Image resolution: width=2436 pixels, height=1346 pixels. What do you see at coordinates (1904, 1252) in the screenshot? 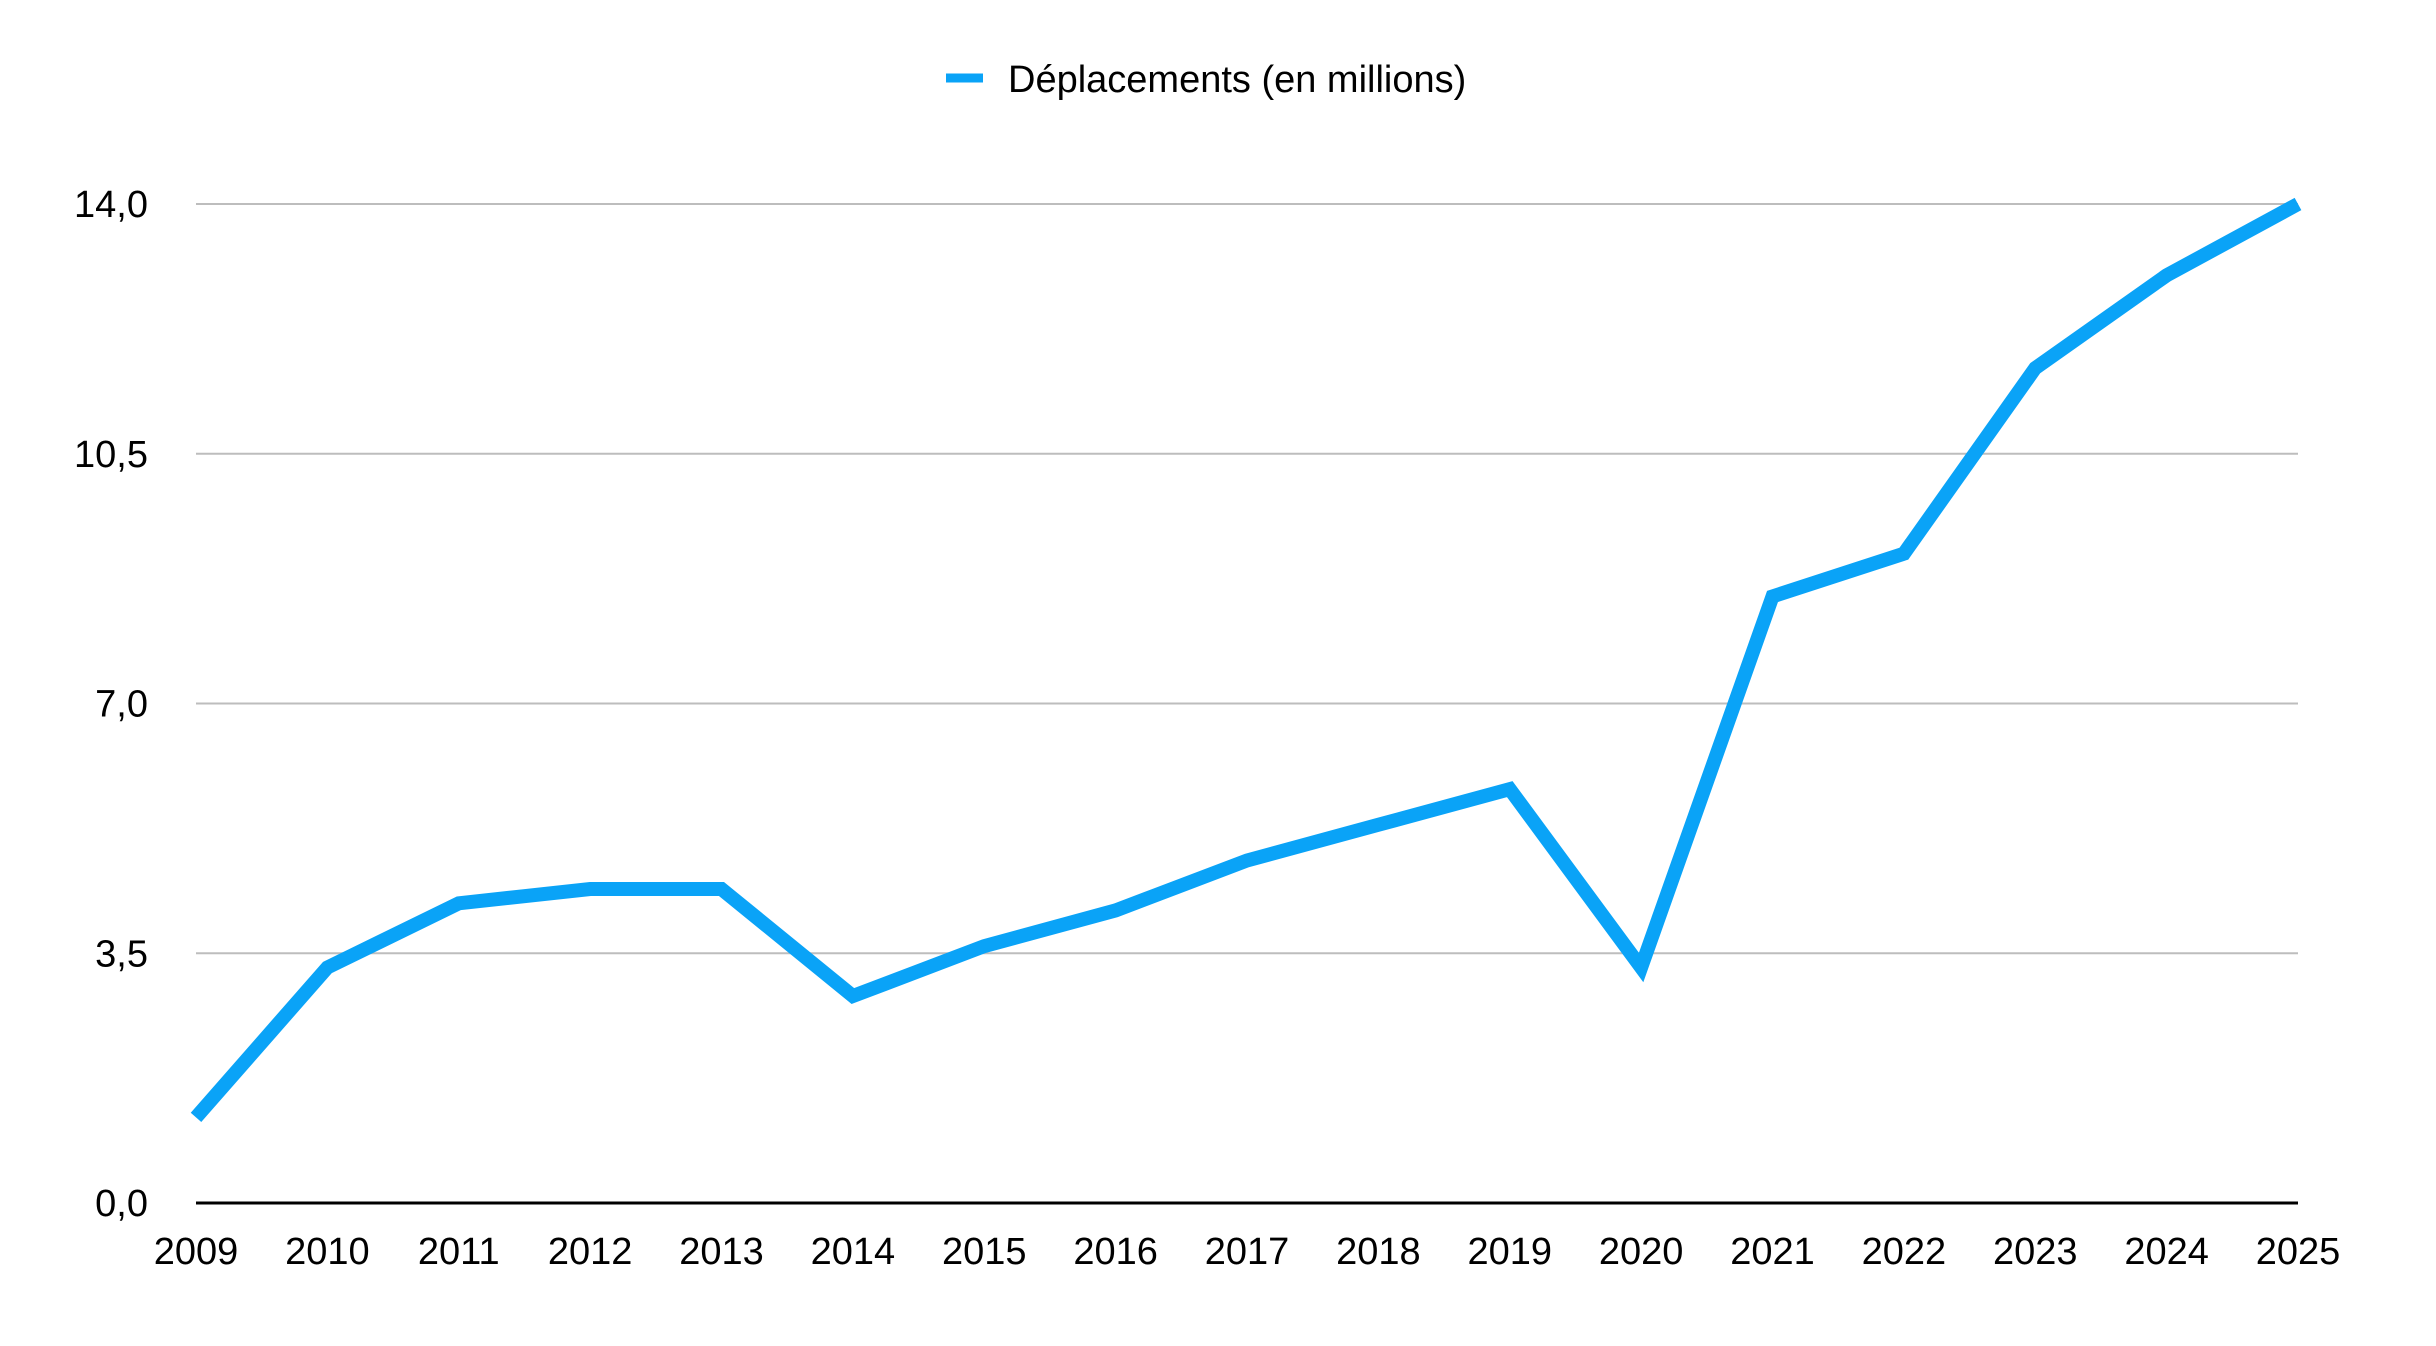
I see `x-tick-label: 2022` at bounding box center [1904, 1252].